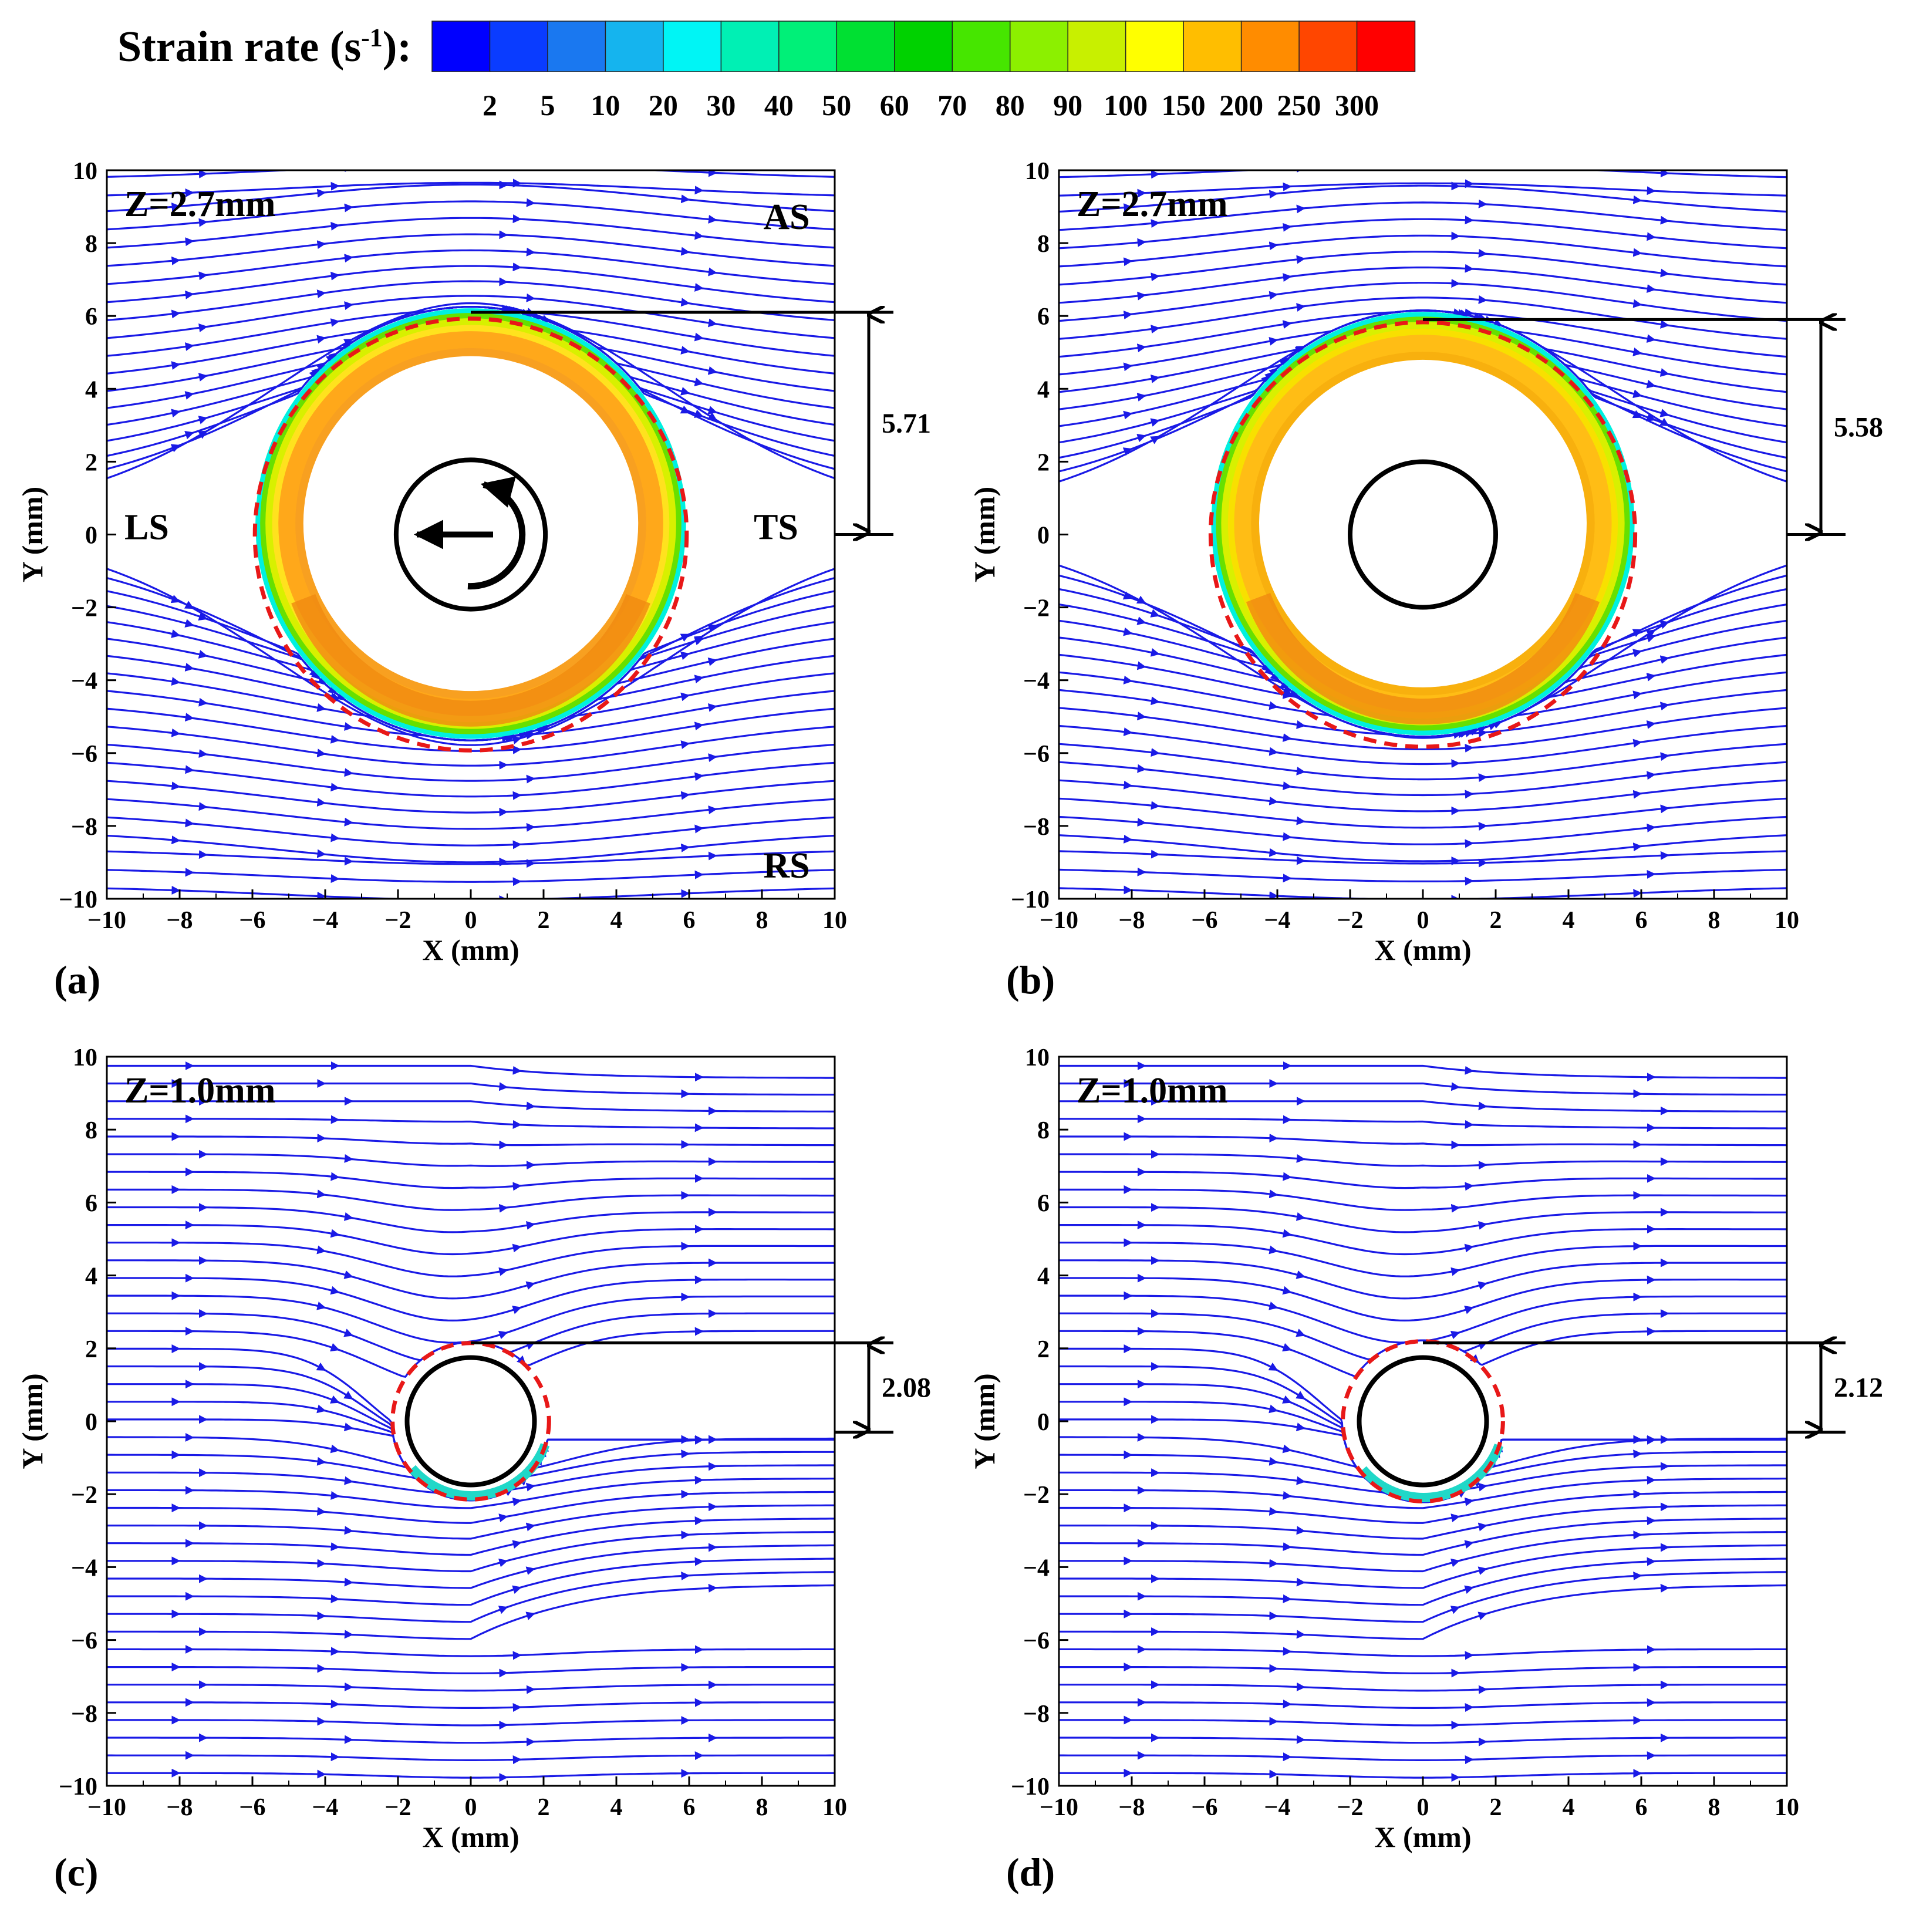  I want to click on tool-core, so click(471, 524).